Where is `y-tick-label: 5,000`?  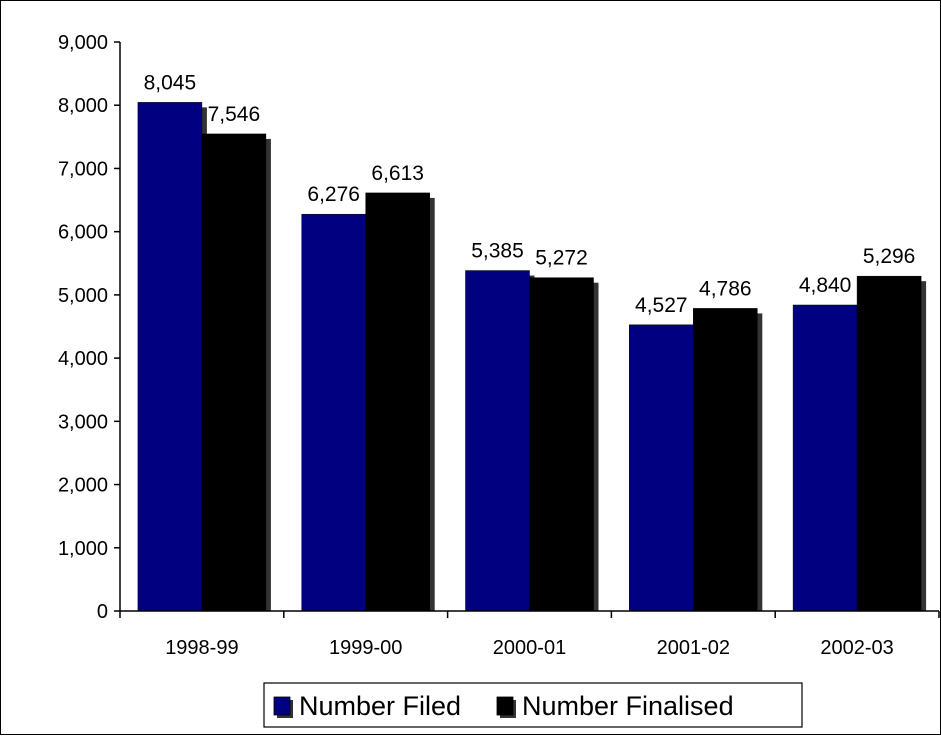 y-tick-label: 5,000 is located at coordinates (83, 296).